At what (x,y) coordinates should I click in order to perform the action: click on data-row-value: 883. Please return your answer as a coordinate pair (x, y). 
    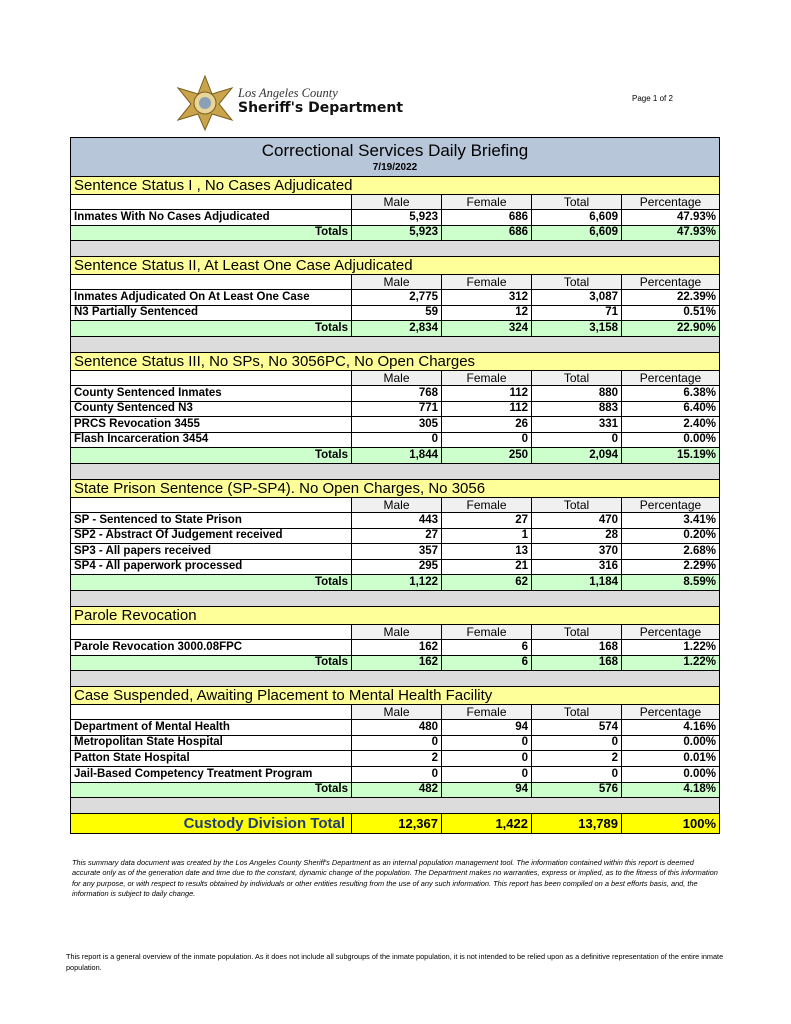
    Looking at the image, I should click on (576, 409).